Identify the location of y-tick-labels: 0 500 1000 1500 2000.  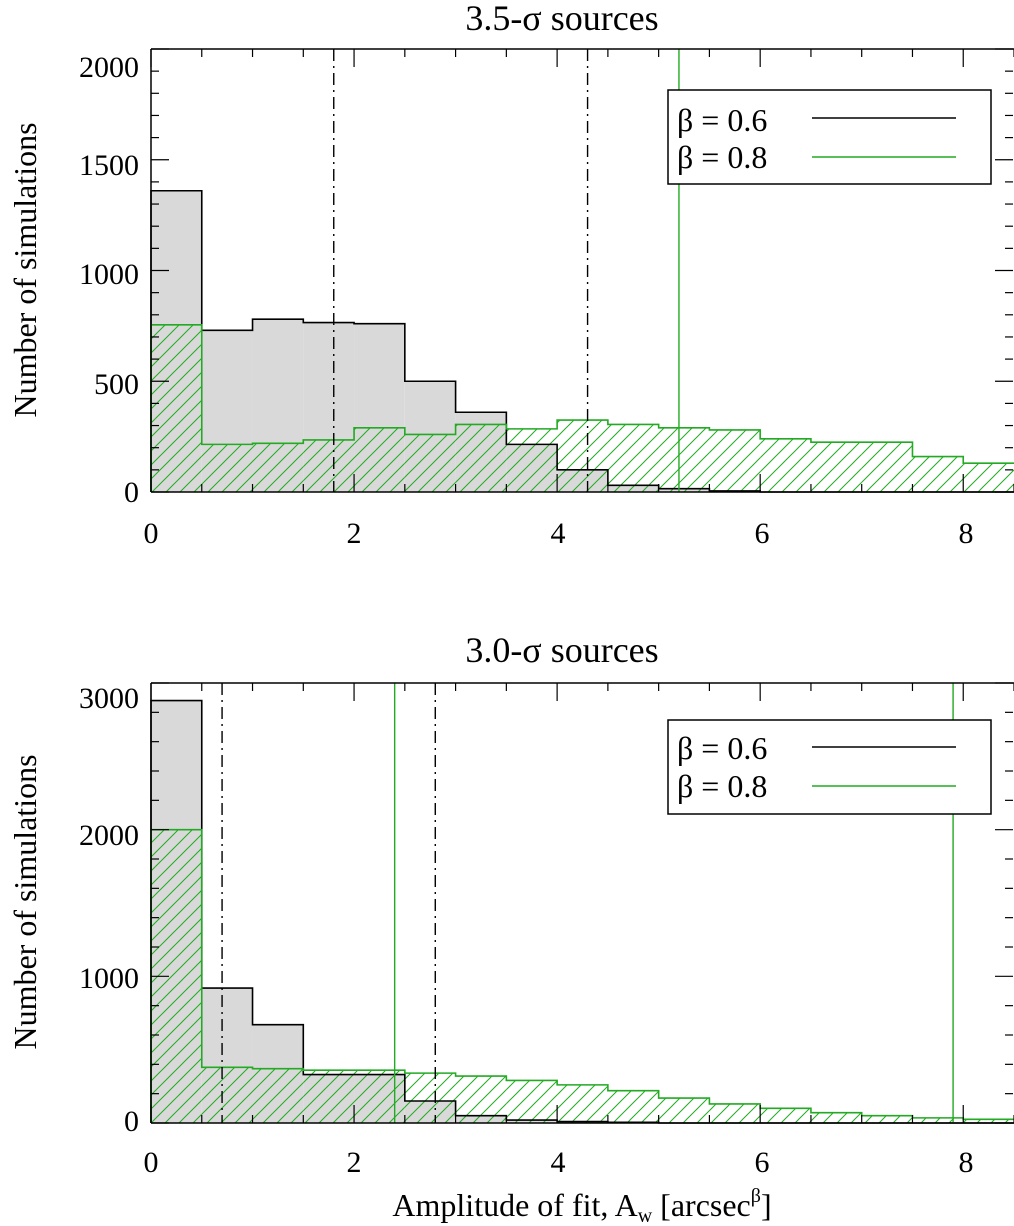
(109, 280).